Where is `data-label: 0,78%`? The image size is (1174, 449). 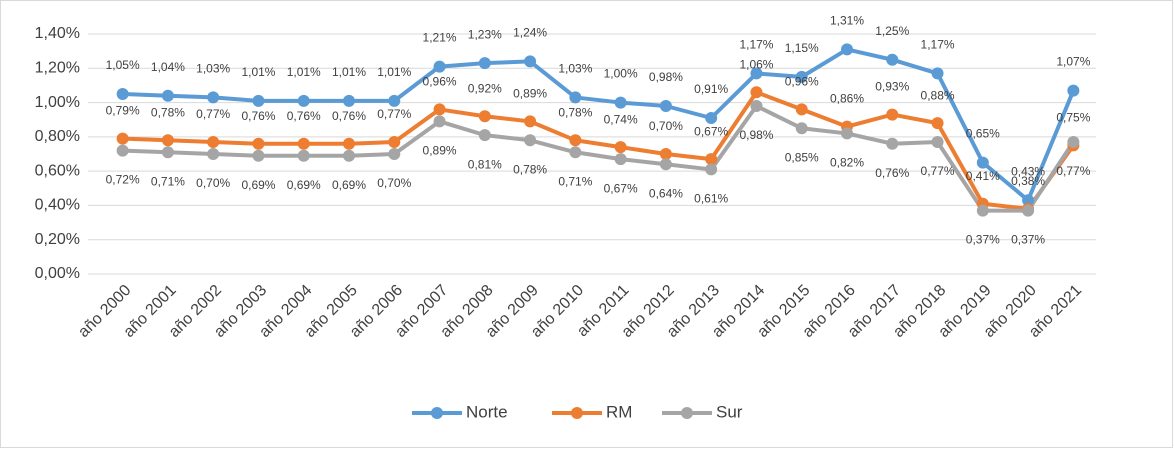 data-label: 0,78% is located at coordinates (575, 112).